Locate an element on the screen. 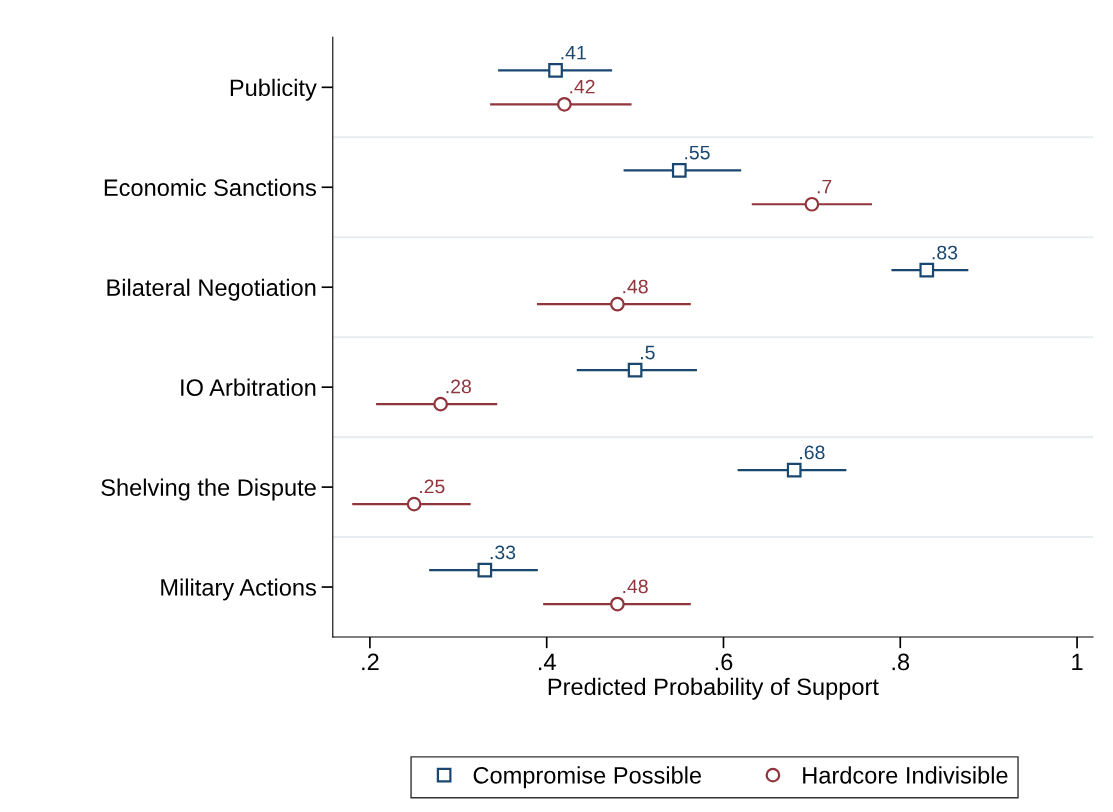 The image size is (1113, 812). y-tick-label: Publicity is located at coordinates (273, 89).